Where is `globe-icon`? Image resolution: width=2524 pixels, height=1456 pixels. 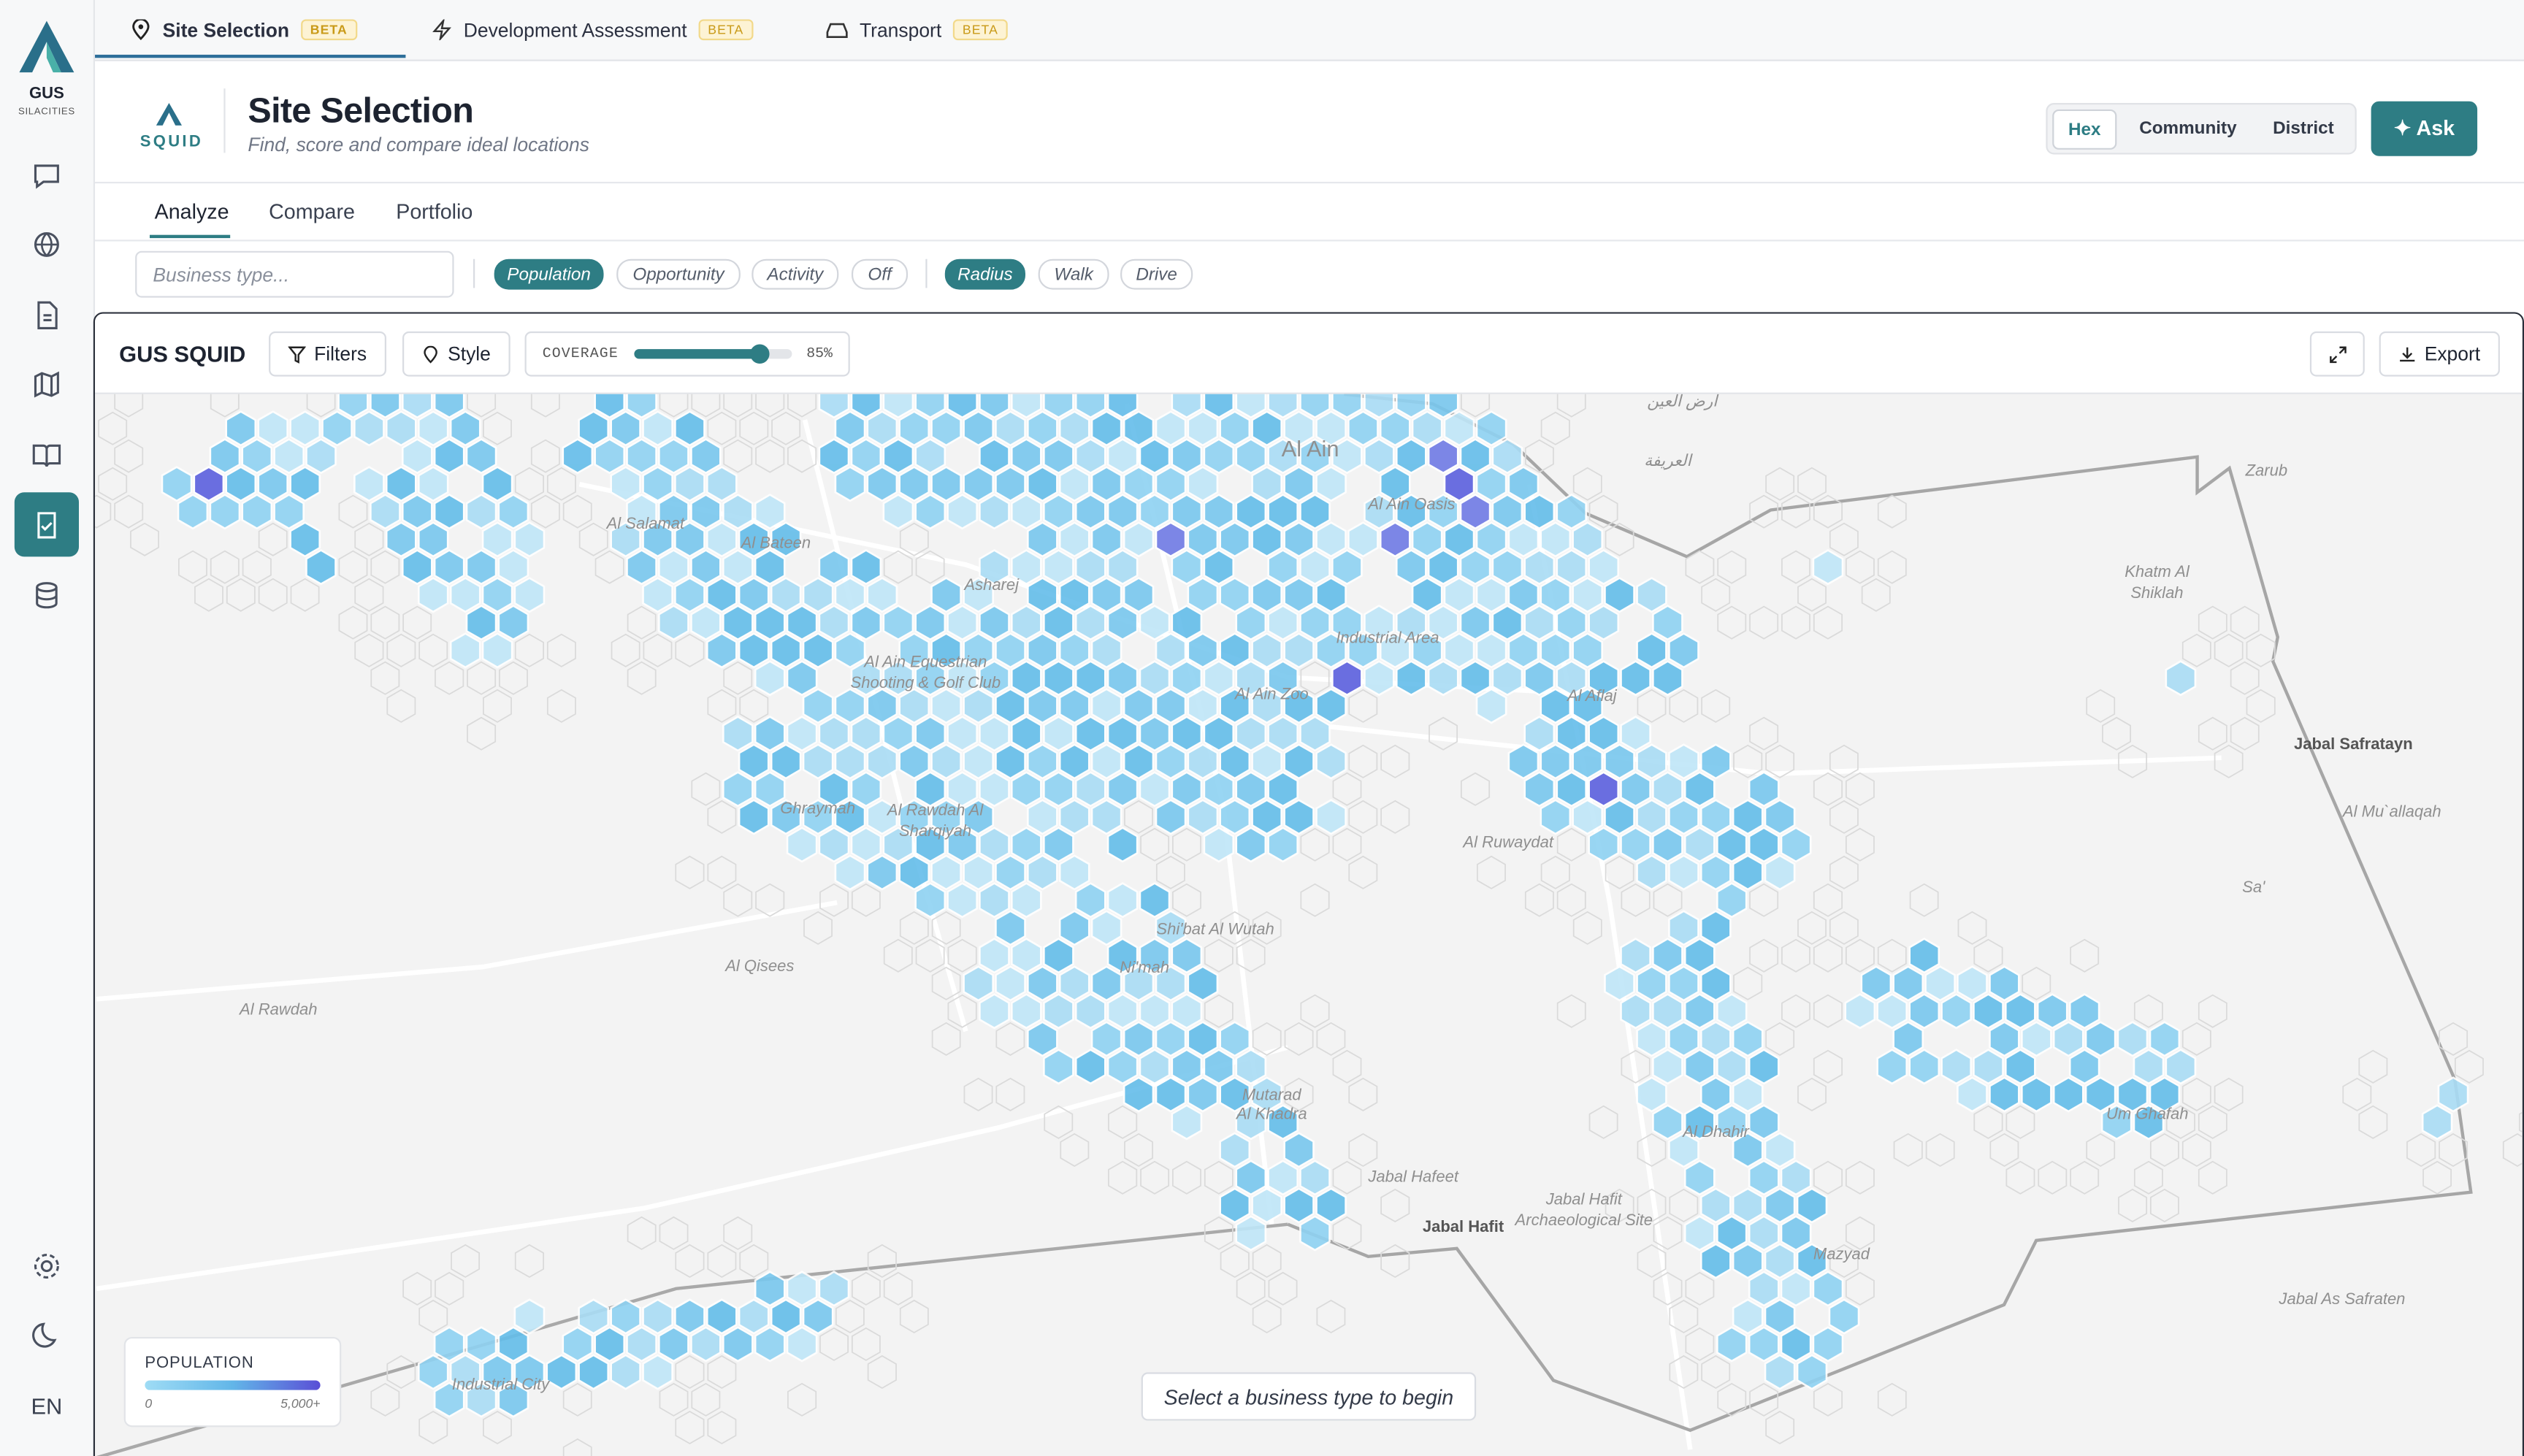
globe-icon is located at coordinates (47, 245).